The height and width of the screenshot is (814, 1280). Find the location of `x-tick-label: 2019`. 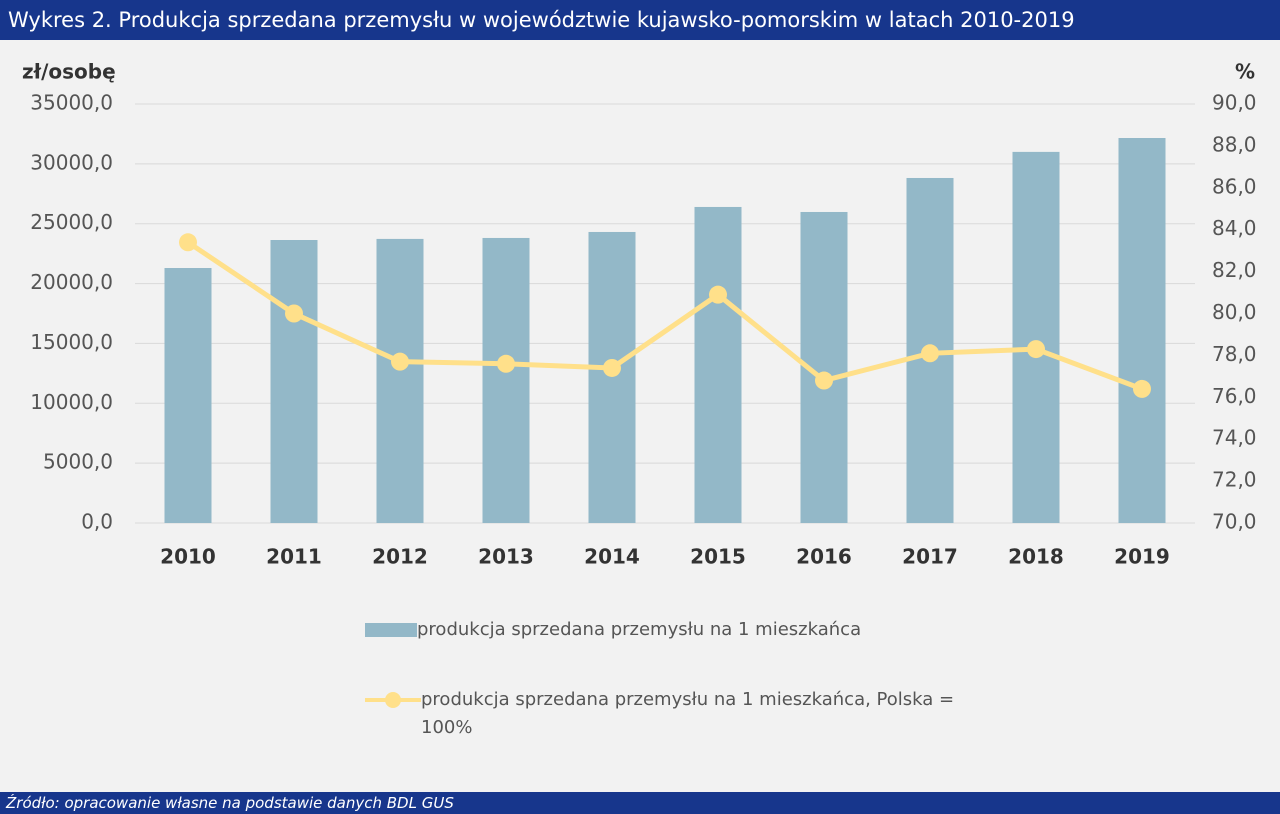

x-tick-label: 2019 is located at coordinates (1142, 557).